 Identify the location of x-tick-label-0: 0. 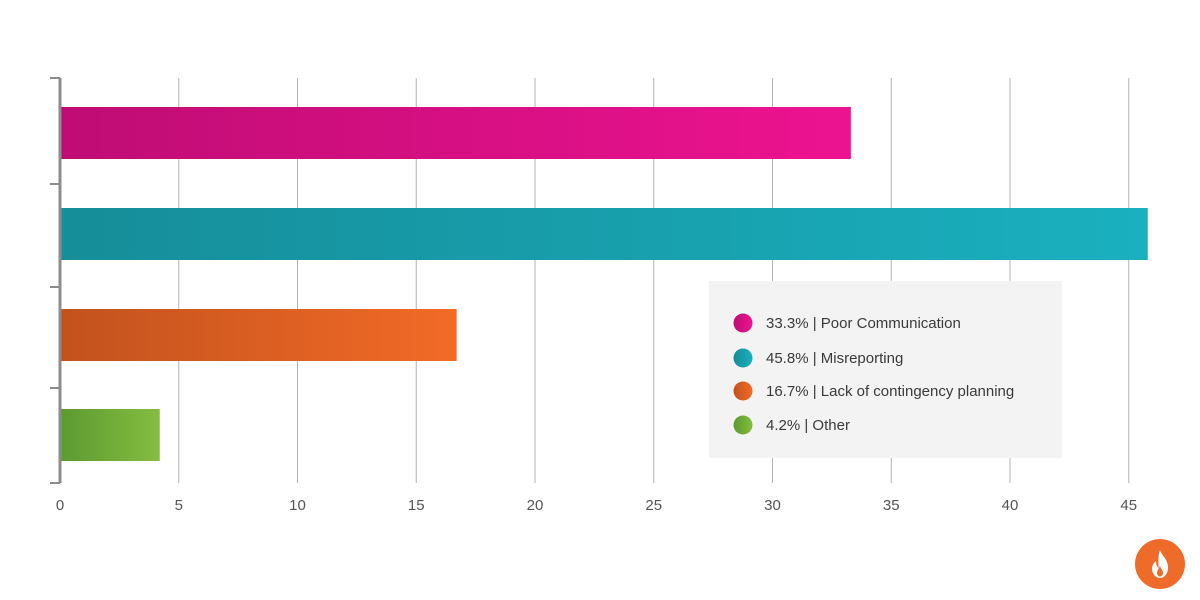
(60, 505).